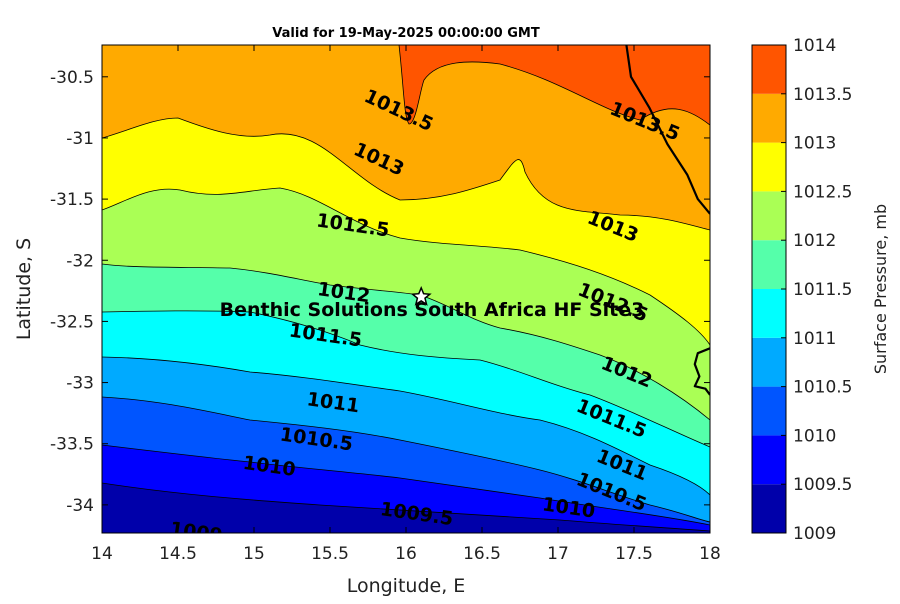  What do you see at coordinates (667, 220) in the screenshot?
I see `coastline` at bounding box center [667, 220].